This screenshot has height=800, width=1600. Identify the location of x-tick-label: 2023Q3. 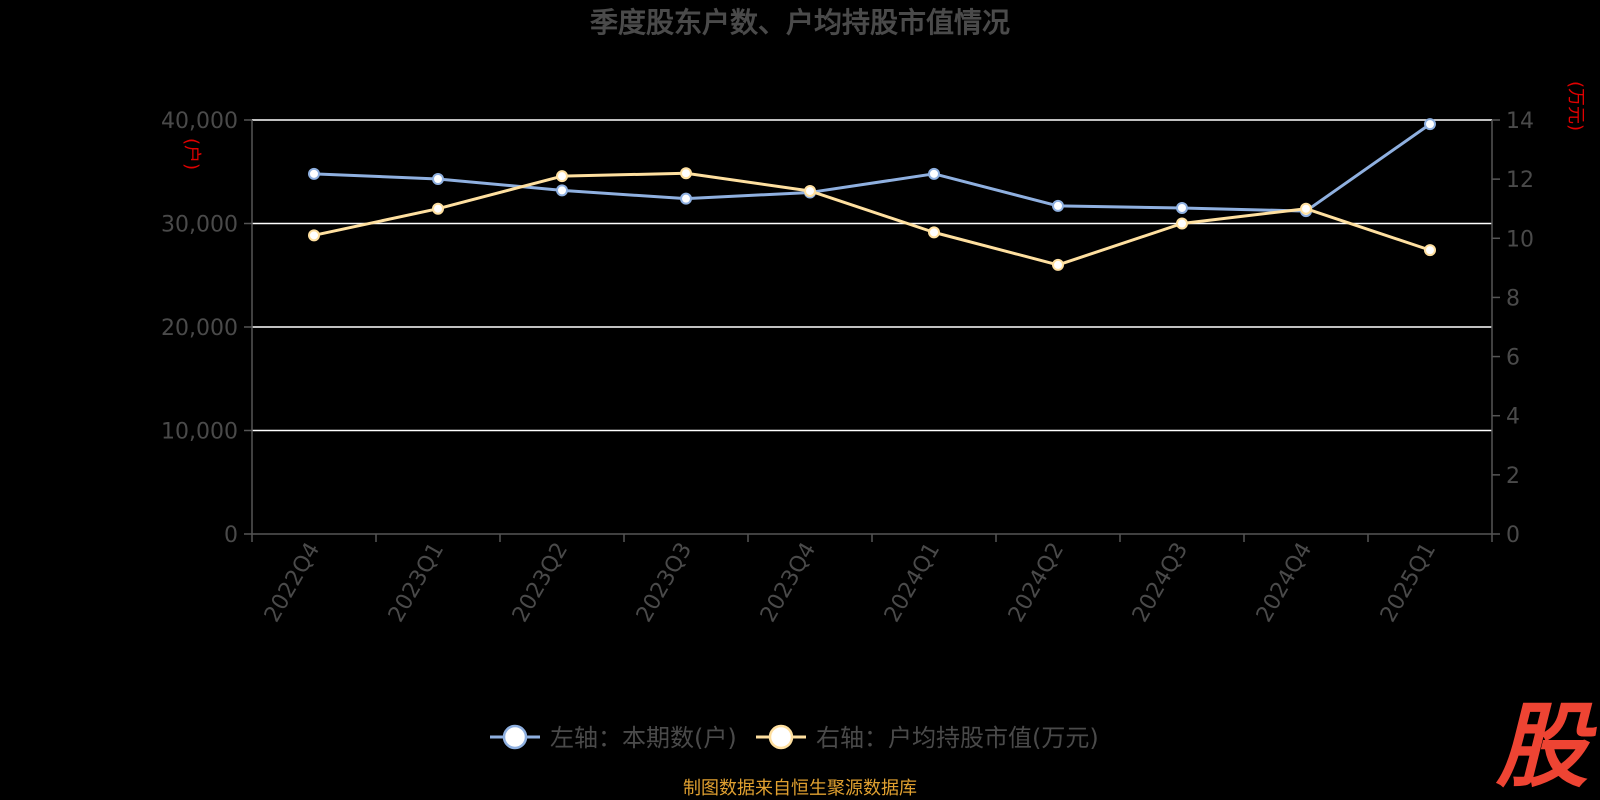
(664, 583).